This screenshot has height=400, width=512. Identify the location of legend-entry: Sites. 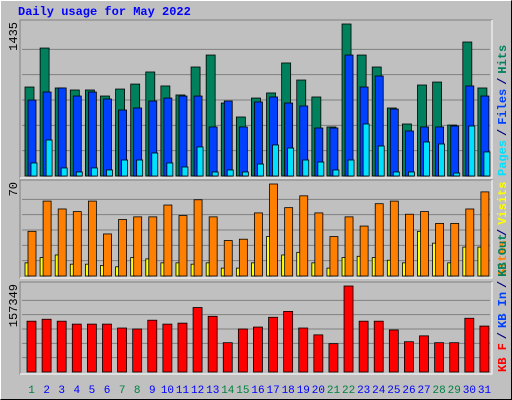
(503, 258).